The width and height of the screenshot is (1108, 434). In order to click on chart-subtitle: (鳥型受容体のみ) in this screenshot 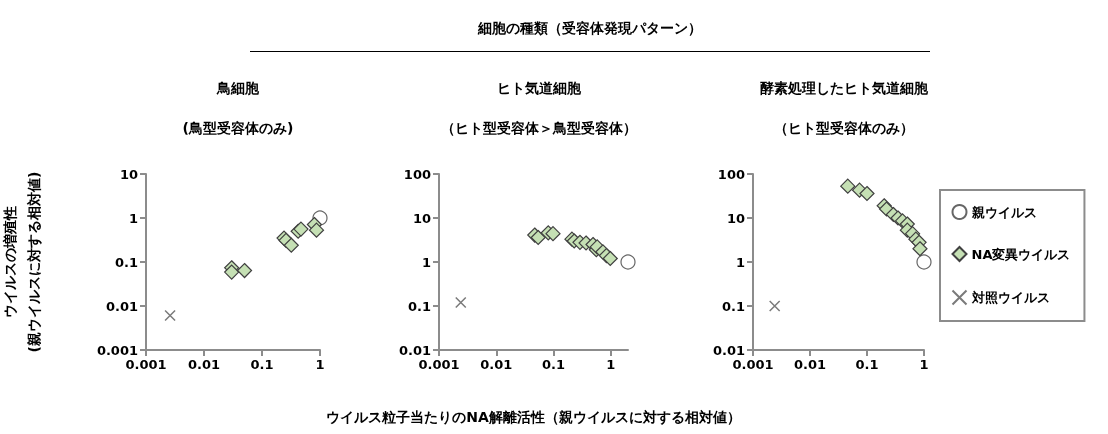, I will do `click(238, 128)`.